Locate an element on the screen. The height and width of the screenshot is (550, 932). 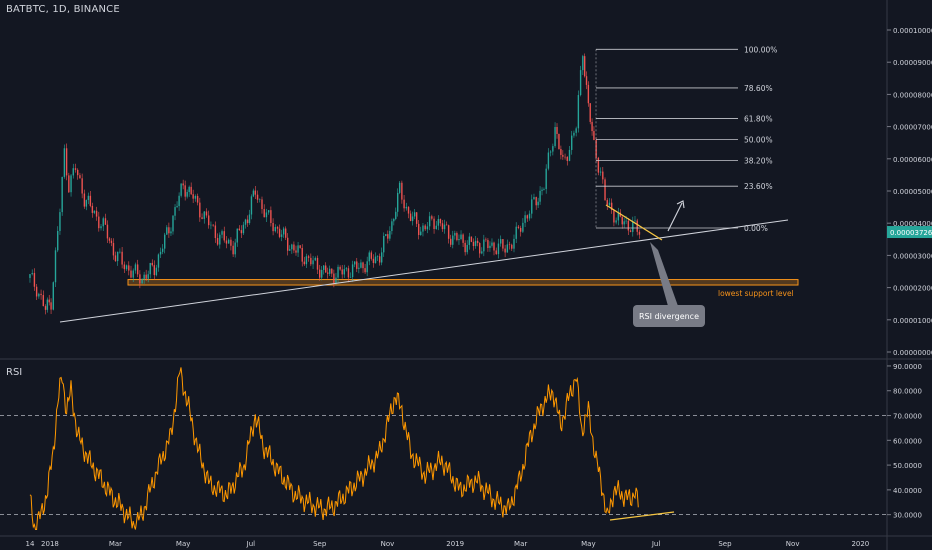
time-tick-label: 2018 is located at coordinates (50, 544).